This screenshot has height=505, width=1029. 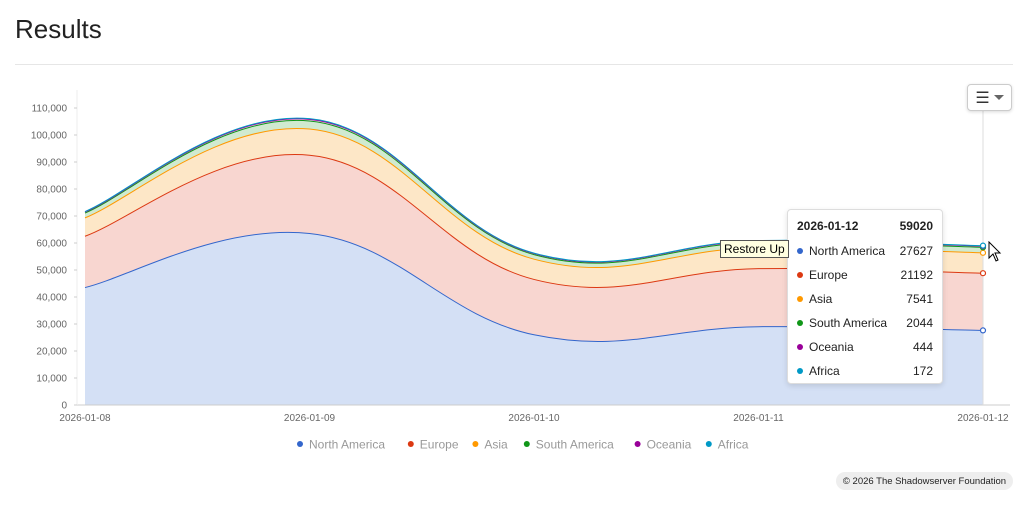 I want to click on tooltip-series-name: Oceania, so click(x=831, y=347).